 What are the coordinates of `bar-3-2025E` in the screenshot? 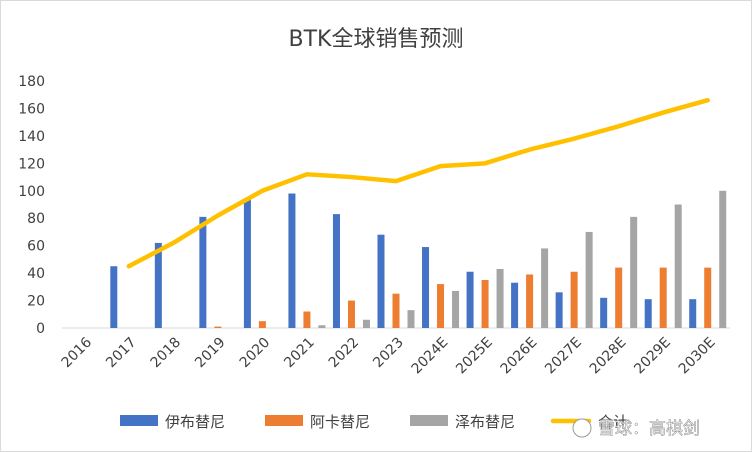 It's located at (500, 298).